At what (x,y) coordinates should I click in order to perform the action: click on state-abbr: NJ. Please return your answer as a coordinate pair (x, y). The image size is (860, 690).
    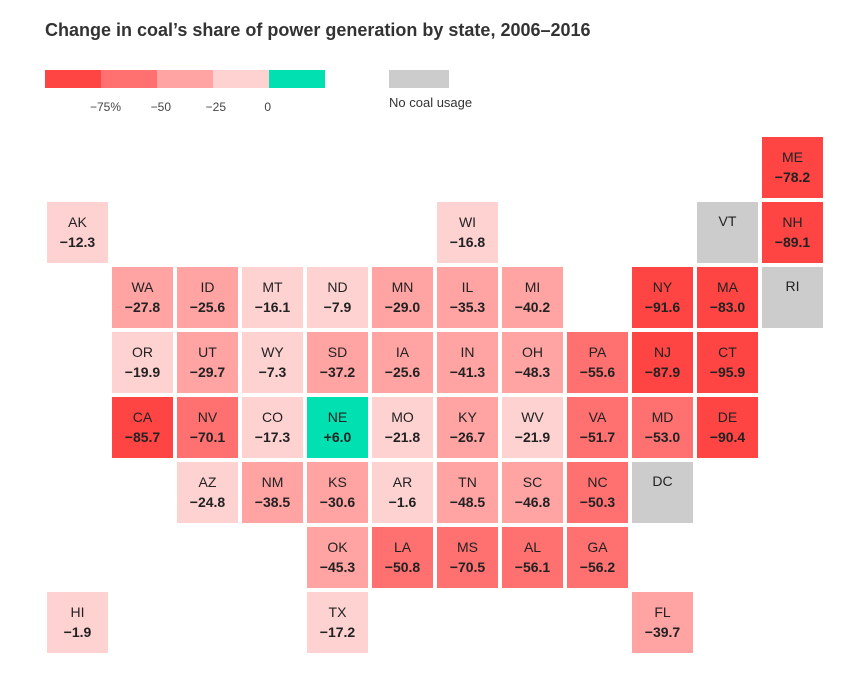
    Looking at the image, I should click on (662, 351).